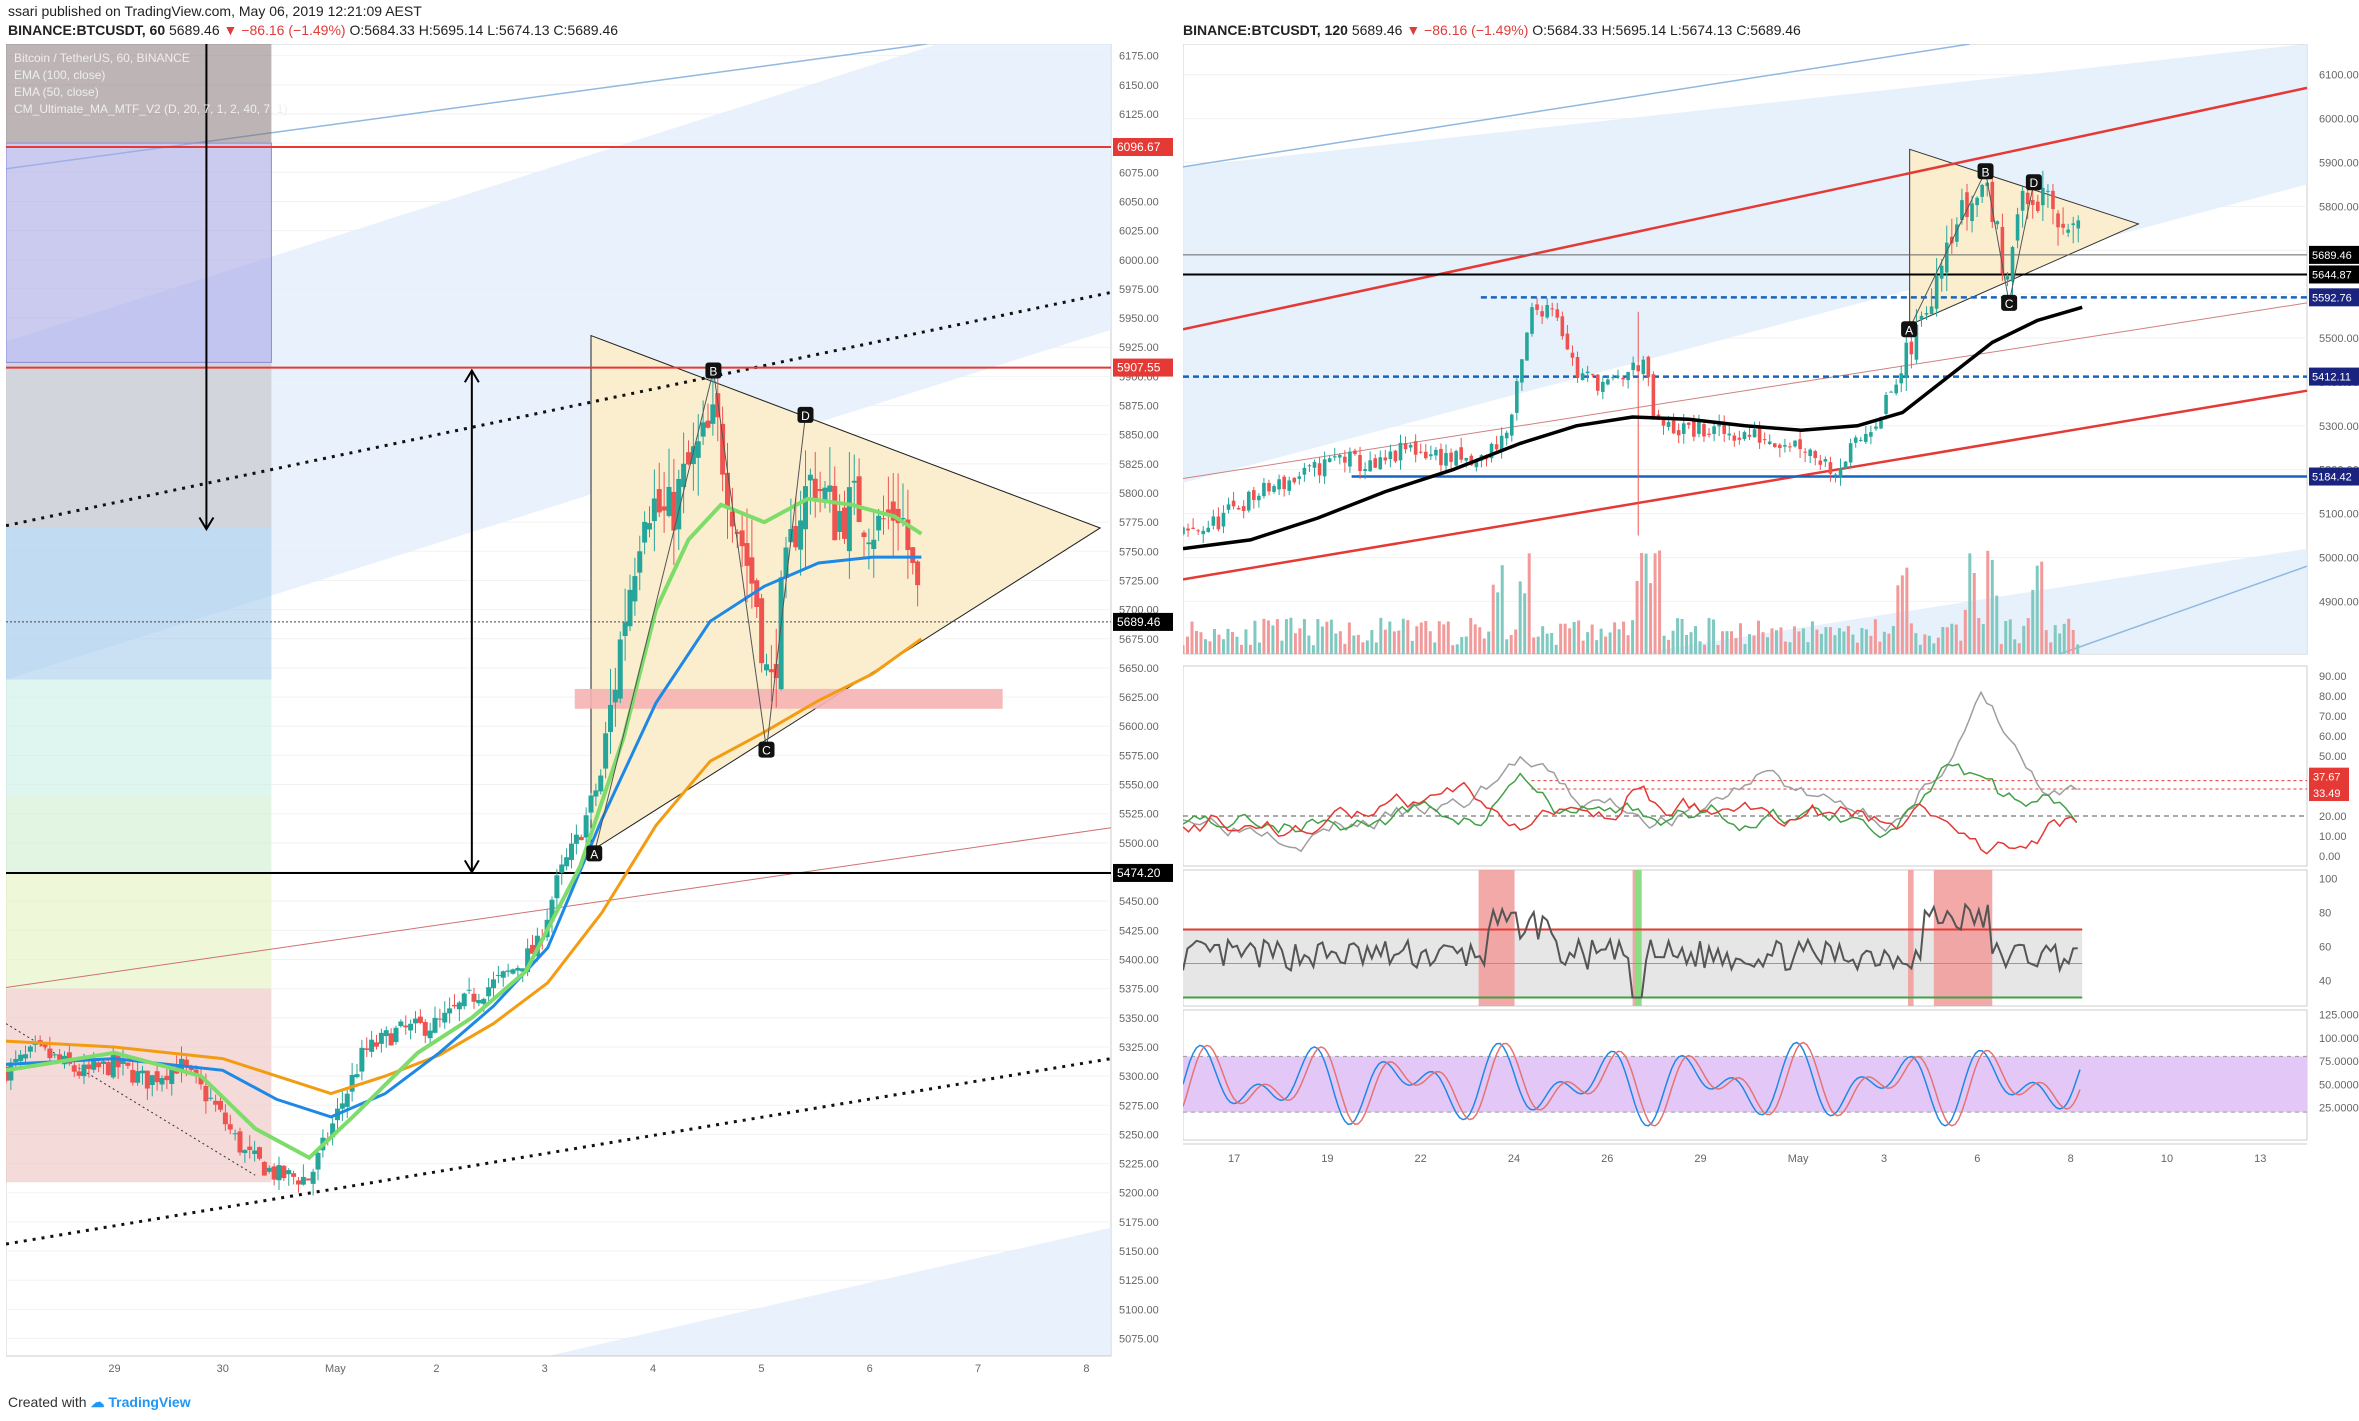 The height and width of the screenshot is (1421, 2359). What do you see at coordinates (2339, 602) in the screenshot?
I see `y-tick-label: 4900.00` at bounding box center [2339, 602].